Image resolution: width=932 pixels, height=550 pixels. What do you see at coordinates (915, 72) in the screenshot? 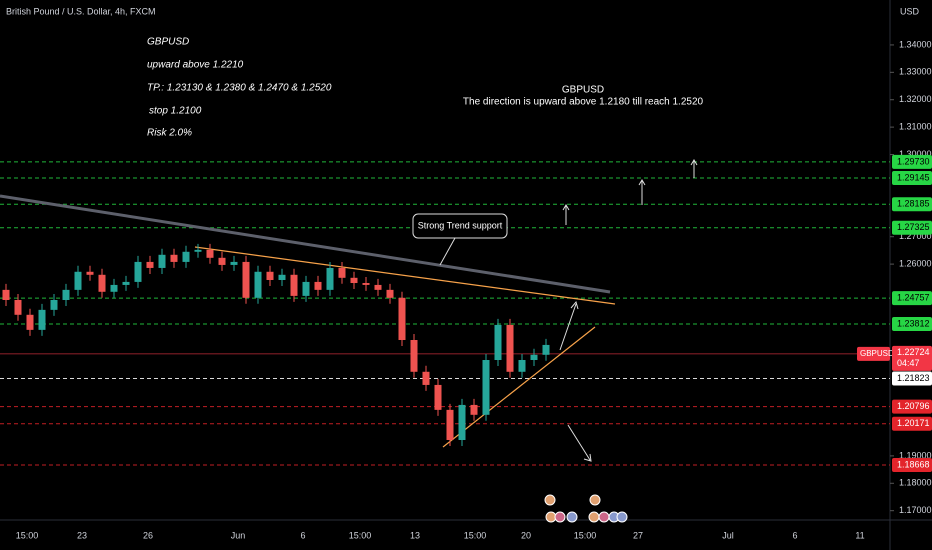
I see `y-tick-label: 1.33000` at bounding box center [915, 72].